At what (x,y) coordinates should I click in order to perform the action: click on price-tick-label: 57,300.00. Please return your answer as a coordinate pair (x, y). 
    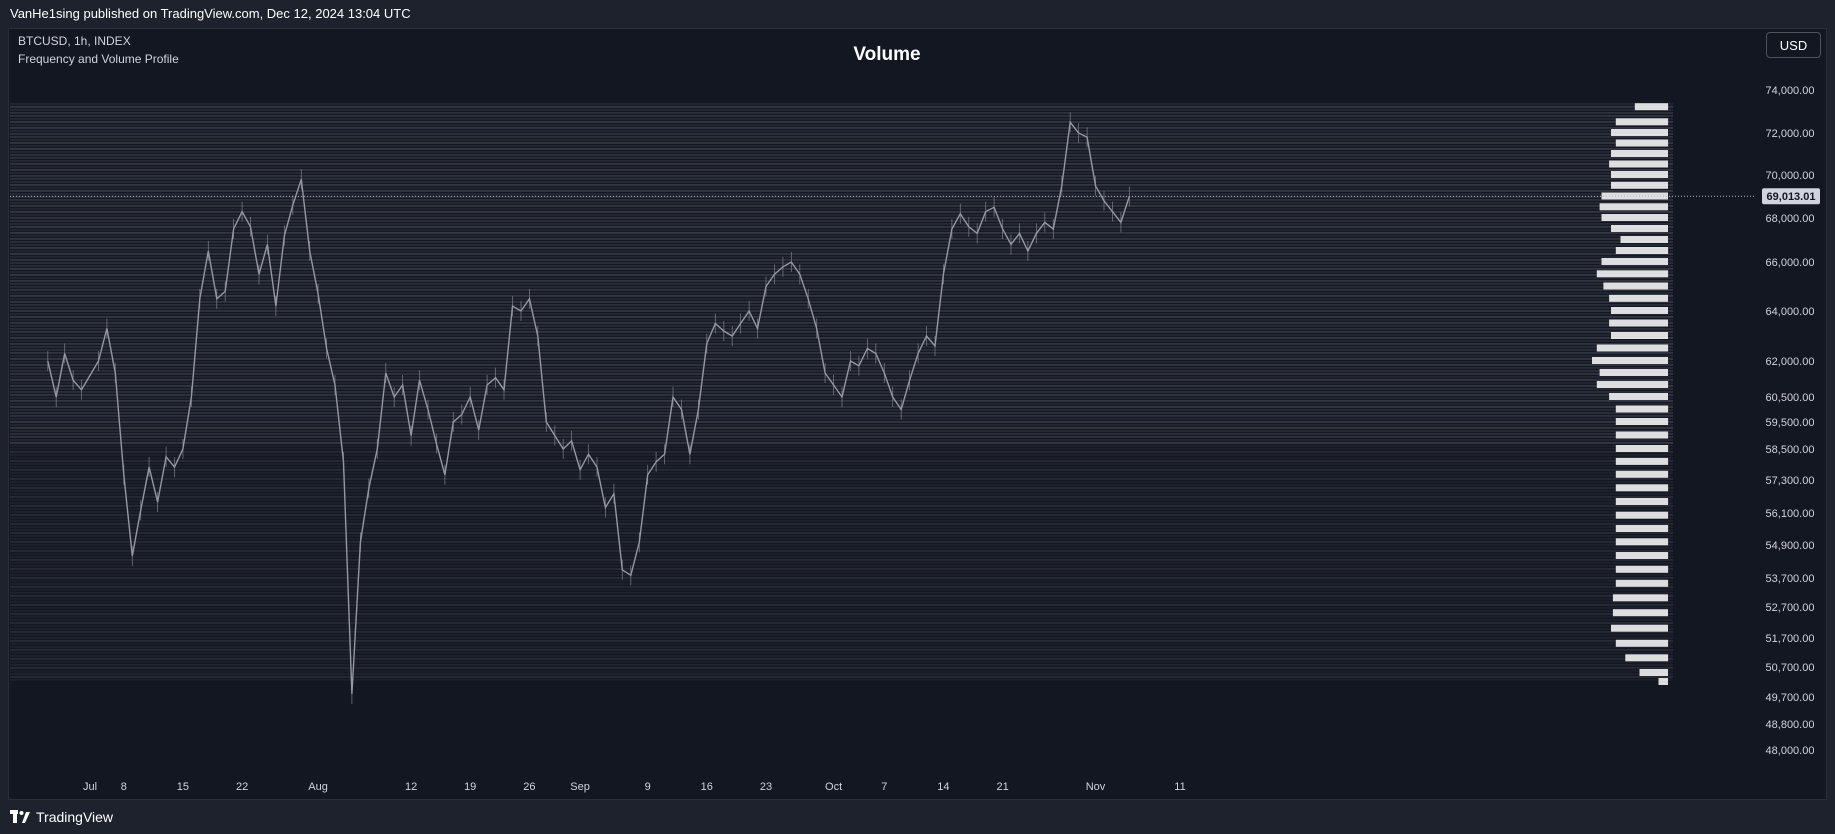
    Looking at the image, I should click on (1790, 481).